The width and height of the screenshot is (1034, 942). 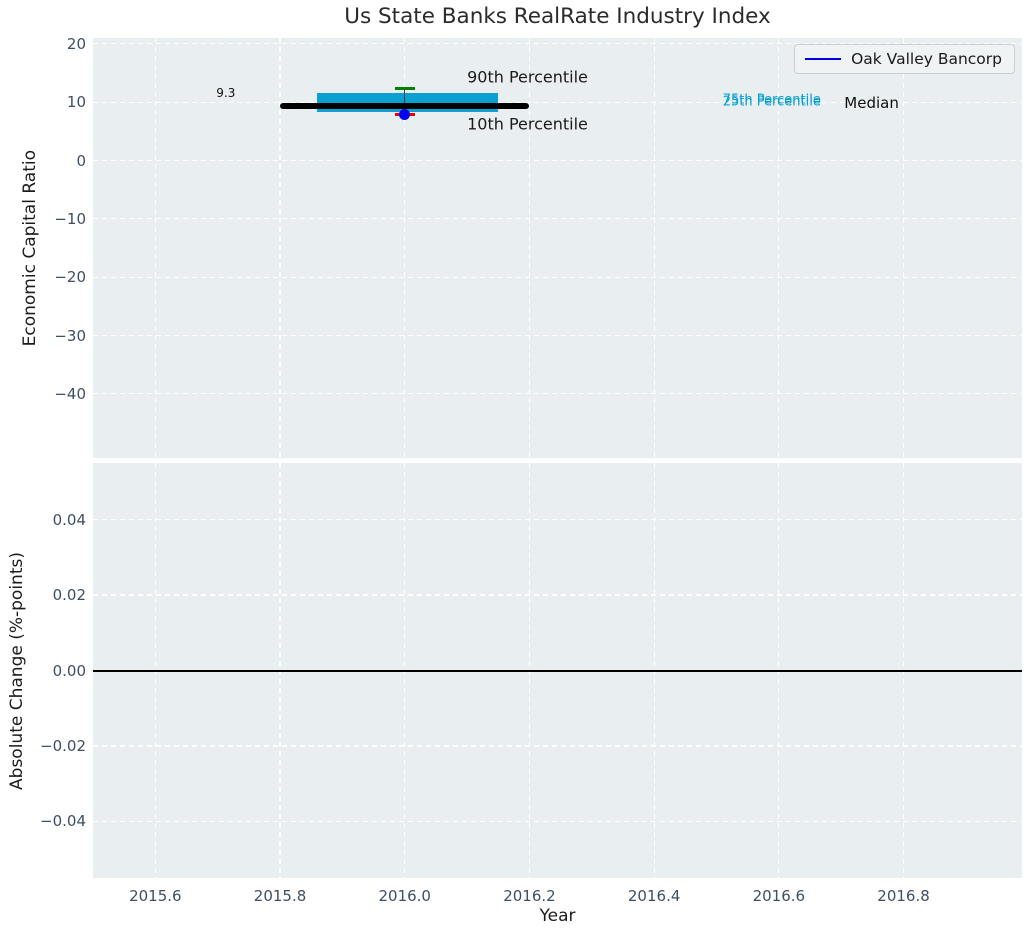 What do you see at coordinates (69, 519) in the screenshot?
I see `y-tick-label: 0.04` at bounding box center [69, 519].